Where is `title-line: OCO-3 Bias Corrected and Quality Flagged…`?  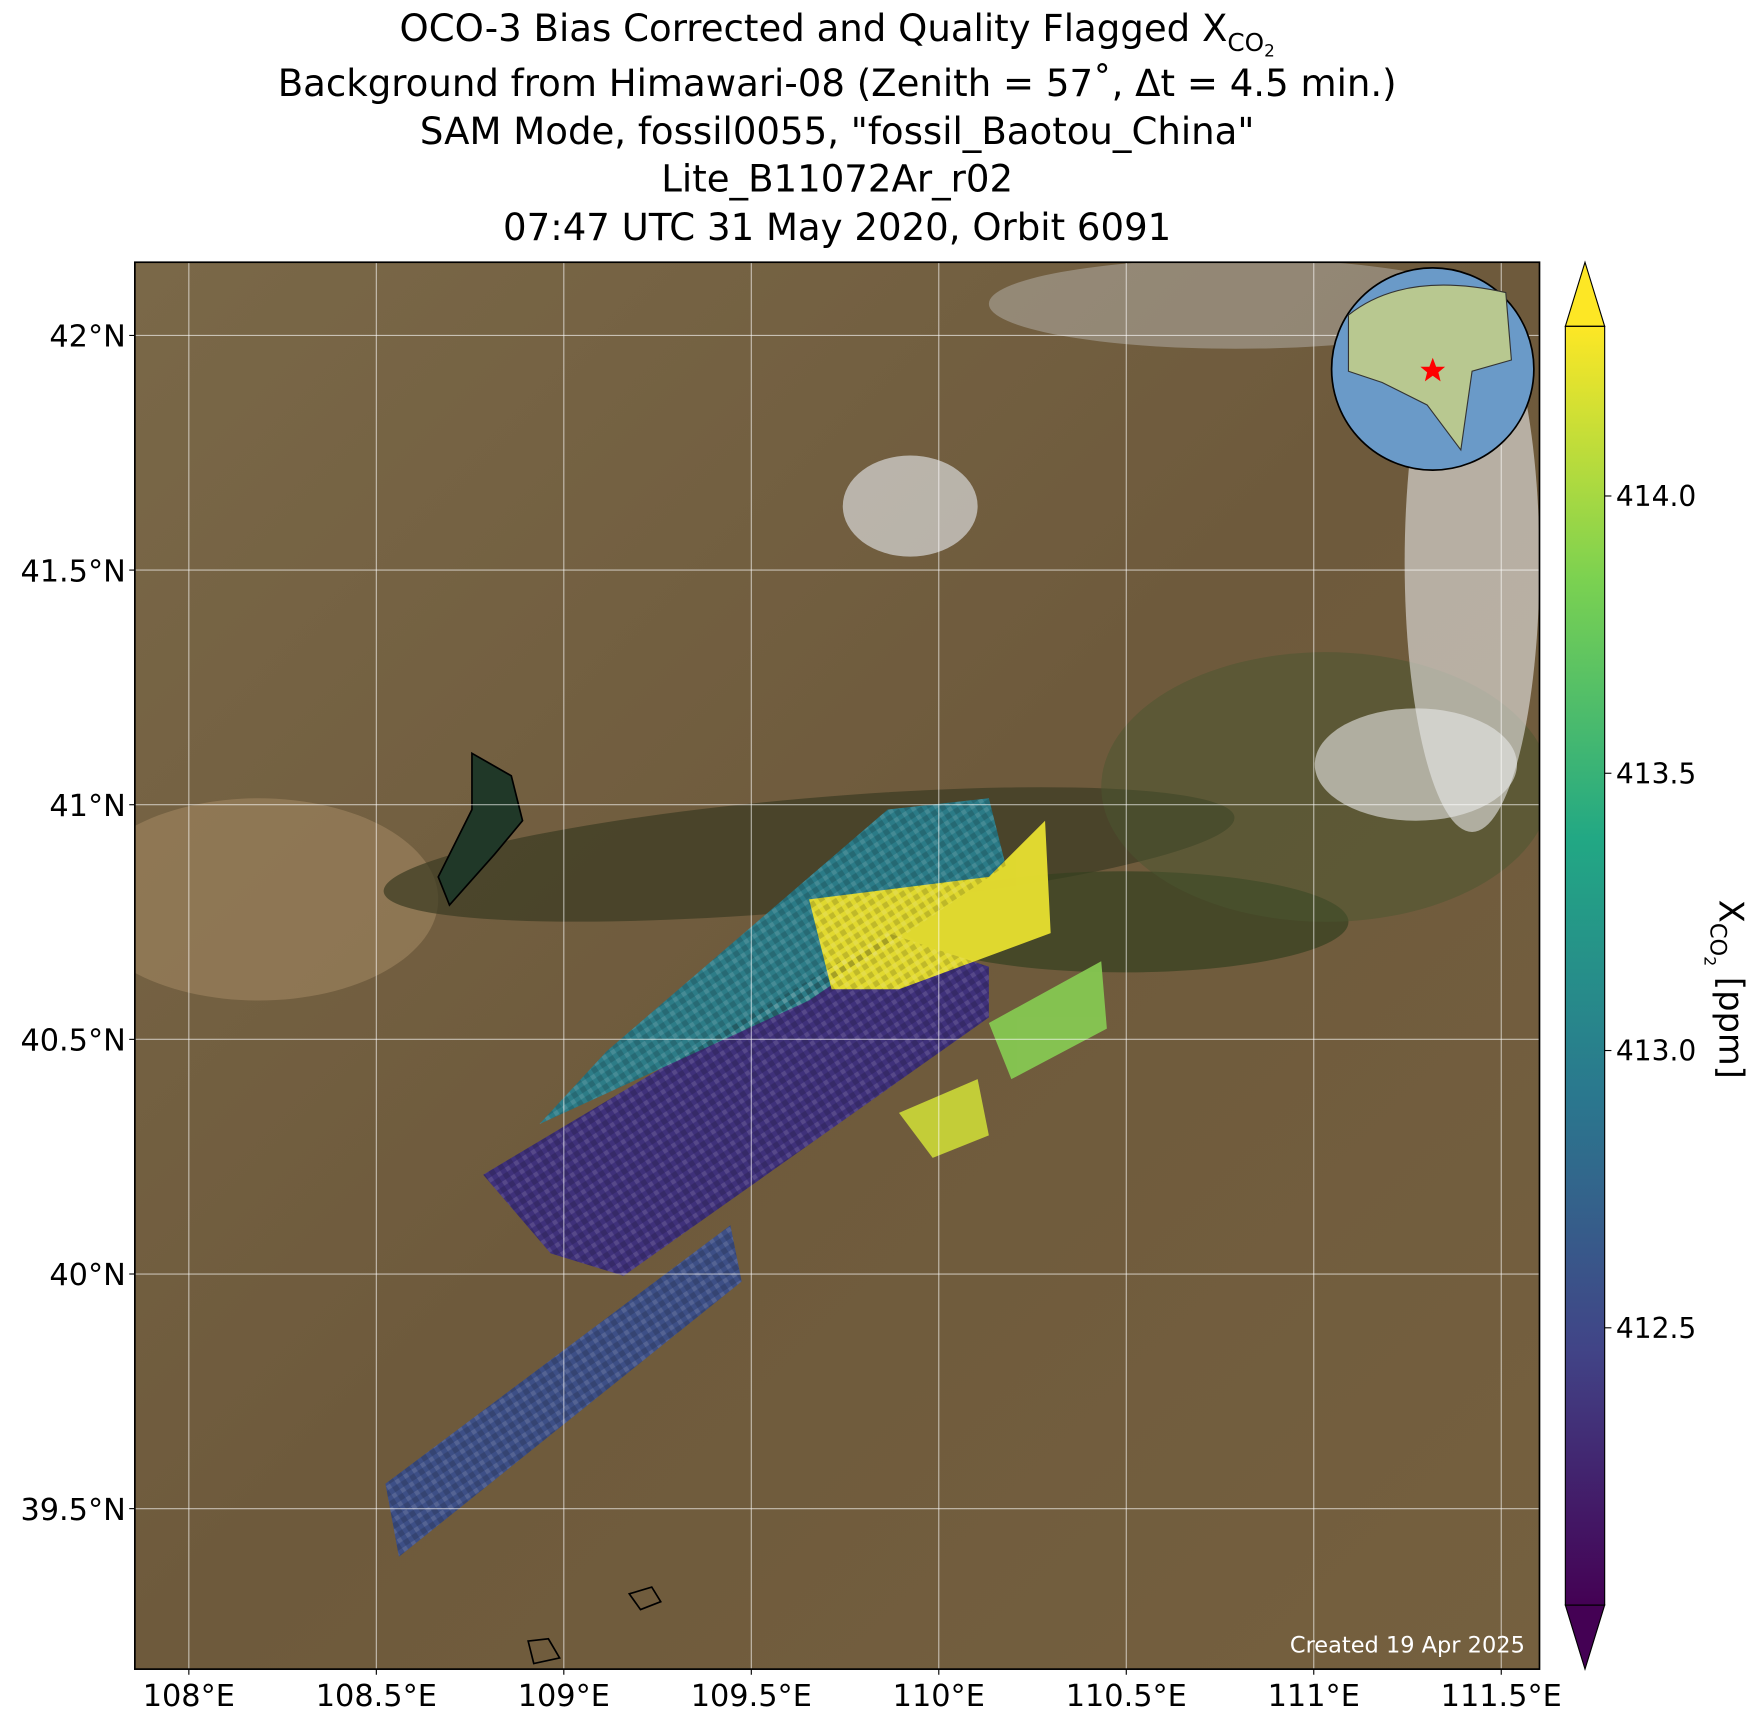 title-line: OCO-3 Bias Corrected and Quality Flagged… is located at coordinates (837, 34).